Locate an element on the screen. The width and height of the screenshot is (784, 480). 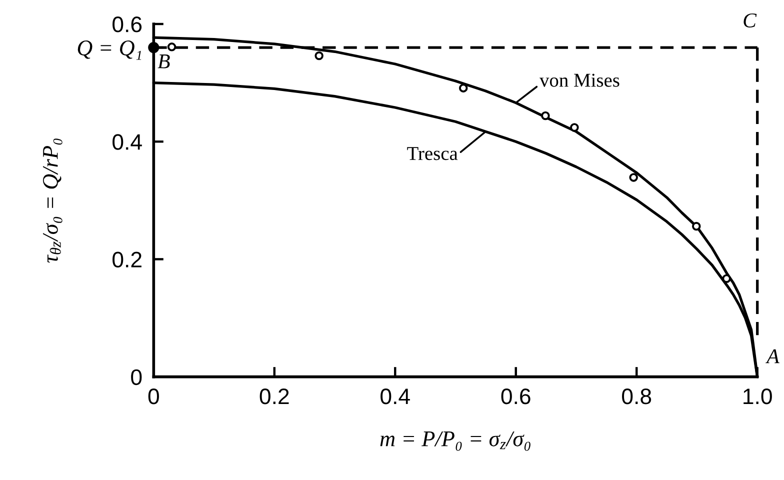
series-label: von Mises is located at coordinates (579, 80).